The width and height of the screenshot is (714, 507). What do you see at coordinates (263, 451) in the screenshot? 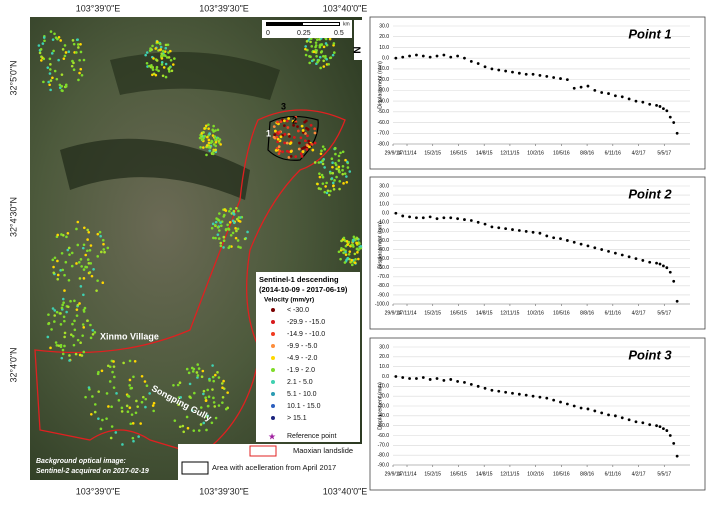
I see `legend-landslide-swatch` at bounding box center [263, 451].